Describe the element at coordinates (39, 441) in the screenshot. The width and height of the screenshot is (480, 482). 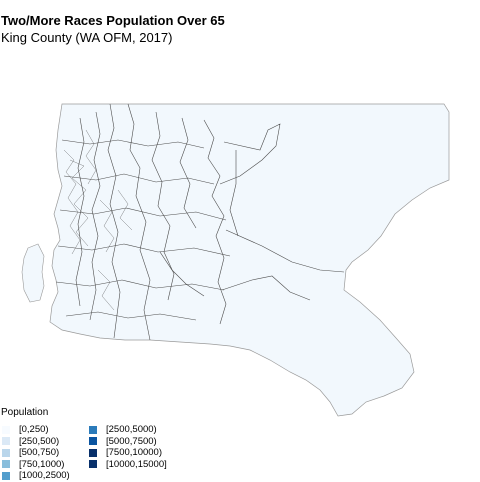
I see `legend-label: [250,500)` at that location.